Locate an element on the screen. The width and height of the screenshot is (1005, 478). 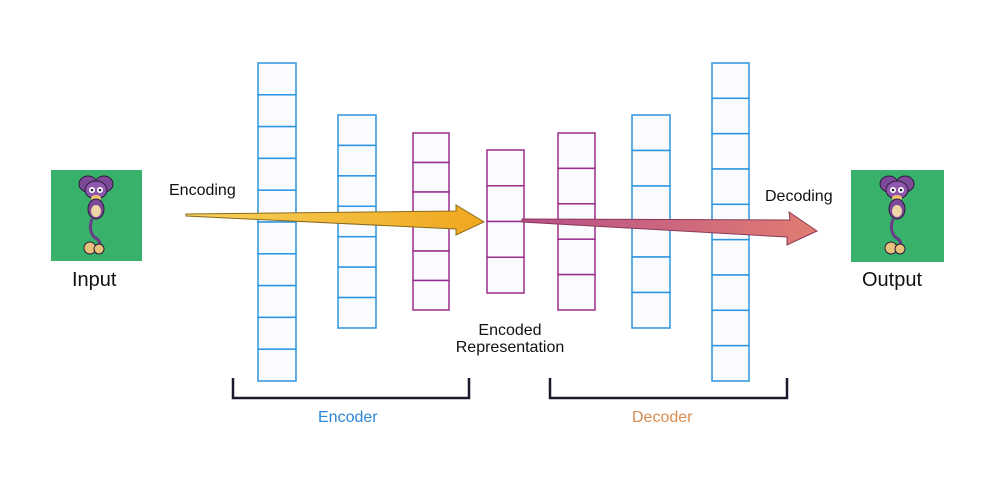
input-label: Input is located at coordinates (94, 280).